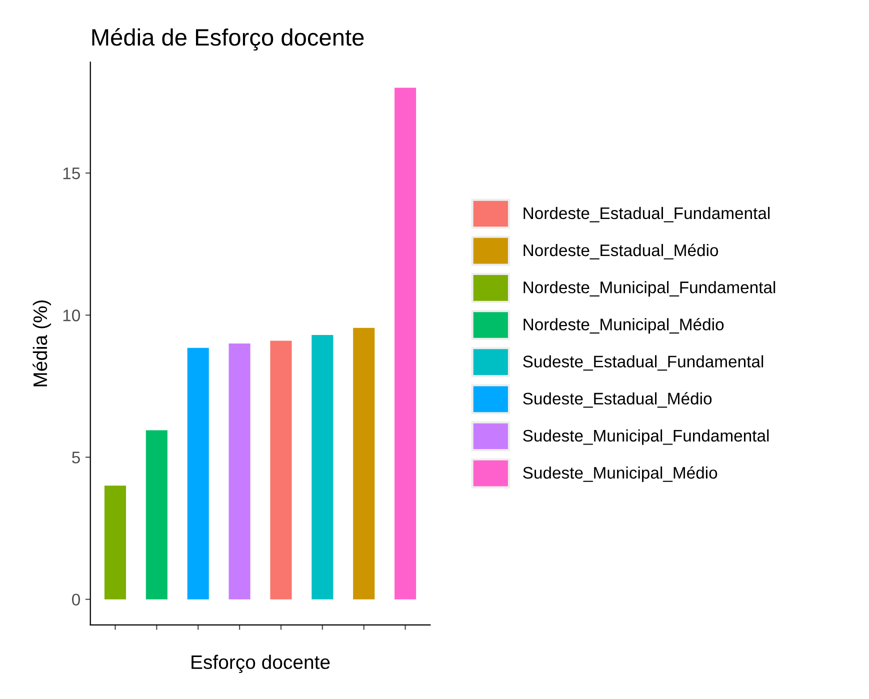 Image resolution: width=869 pixels, height=699 pixels. I want to click on legend-label: Nordeste_Estadual_Médio, so click(621, 252).